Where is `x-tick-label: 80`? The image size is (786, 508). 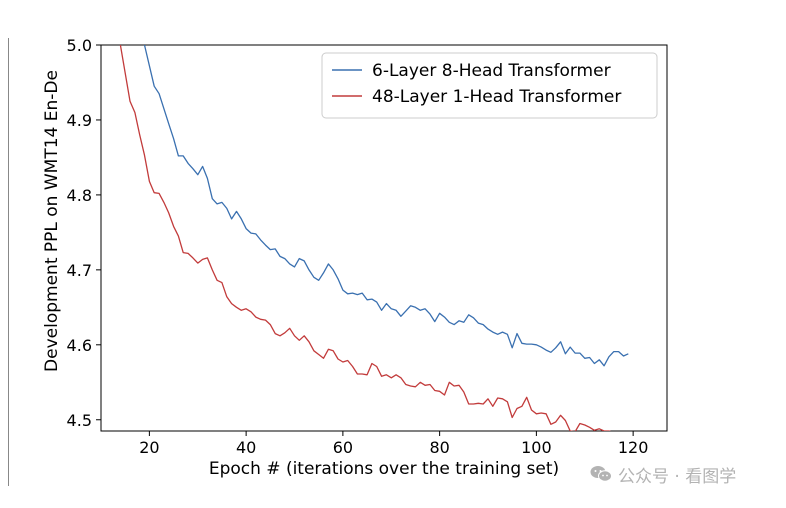
x-tick-label: 80 is located at coordinates (439, 447).